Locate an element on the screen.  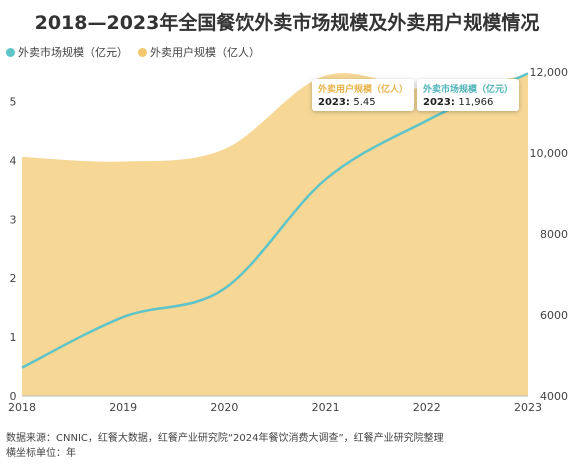
x-tick-label: 2023 is located at coordinates (528, 407).